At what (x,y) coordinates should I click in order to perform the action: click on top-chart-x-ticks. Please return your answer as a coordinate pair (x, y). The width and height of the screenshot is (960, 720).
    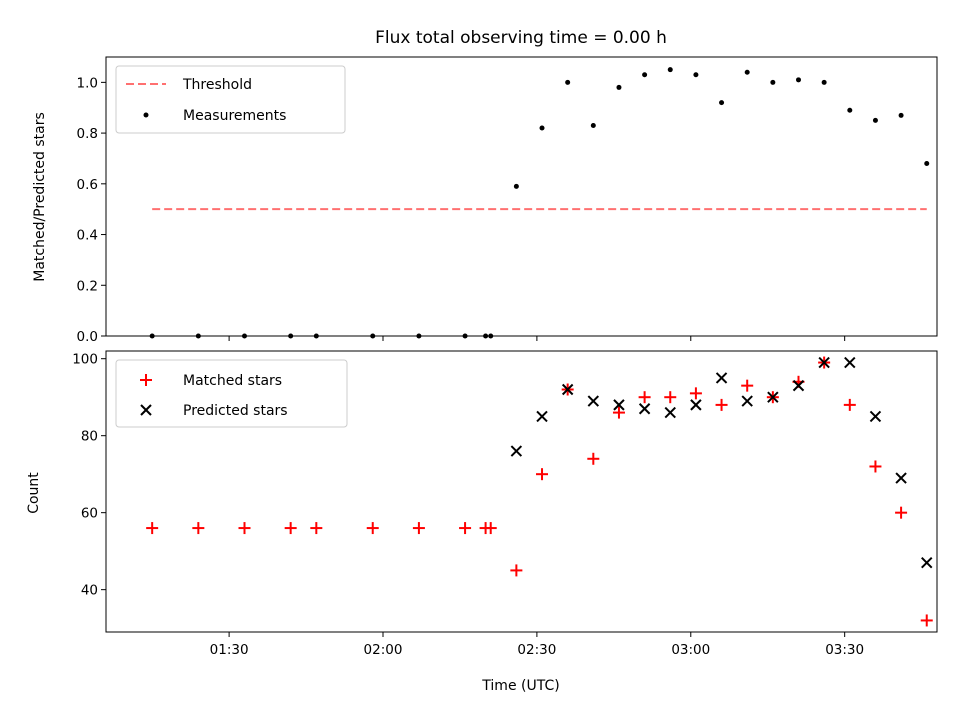
    Looking at the image, I should click on (537, 338).